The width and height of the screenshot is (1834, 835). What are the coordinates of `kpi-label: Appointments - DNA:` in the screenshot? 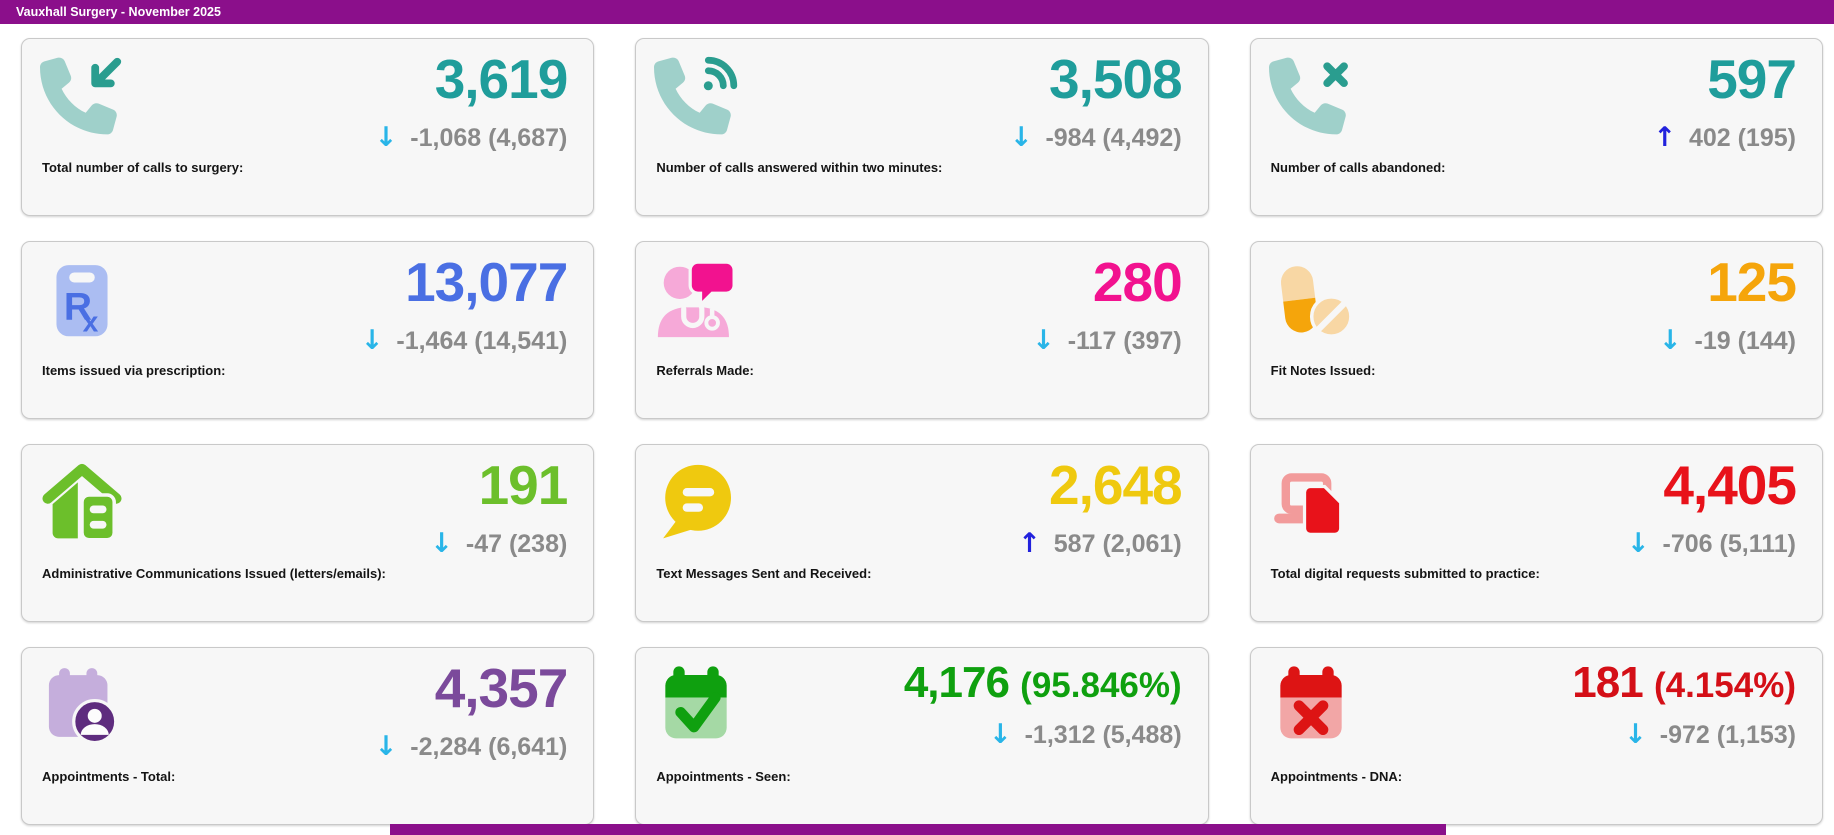 It's located at (1336, 776).